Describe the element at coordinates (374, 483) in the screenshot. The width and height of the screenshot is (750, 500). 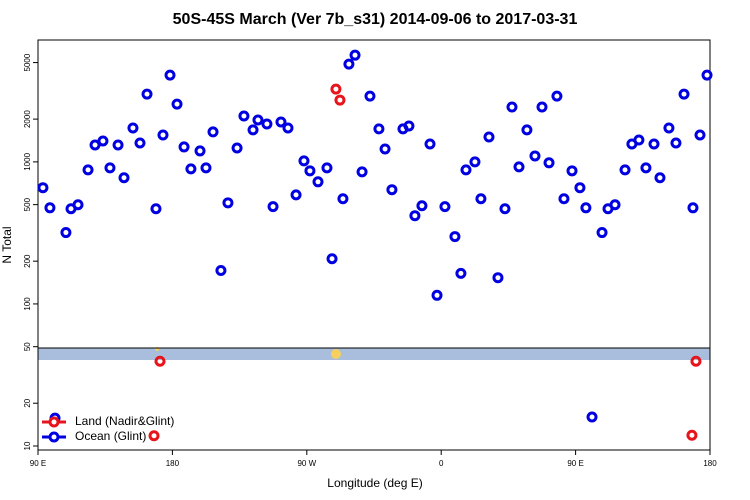
I see `x-axis-label: Longitude (deg E)` at that location.